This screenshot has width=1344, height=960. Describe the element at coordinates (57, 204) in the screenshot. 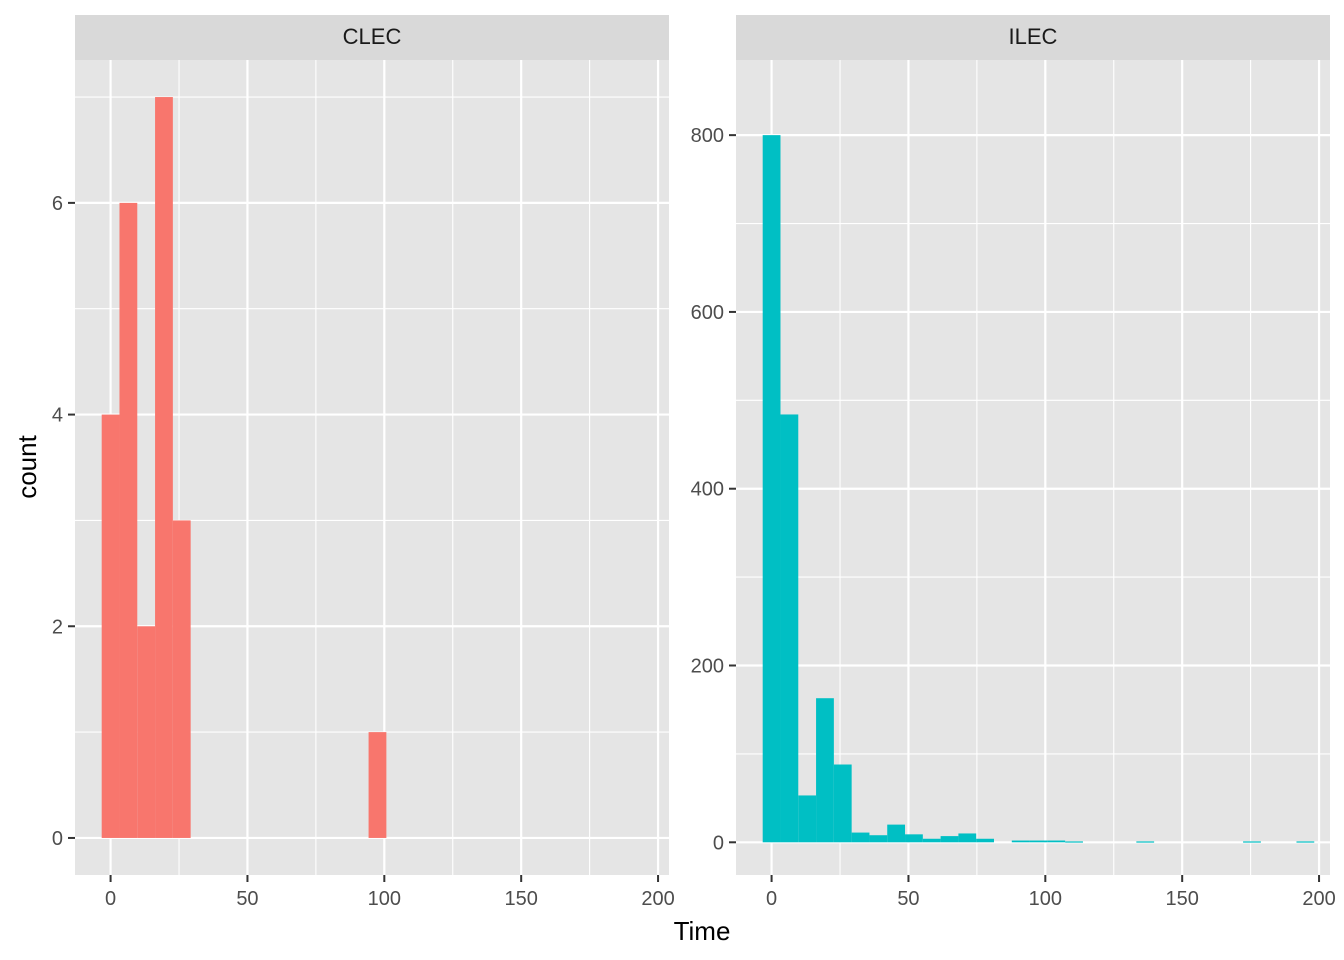

I see `y-tick-label: 6` at that location.